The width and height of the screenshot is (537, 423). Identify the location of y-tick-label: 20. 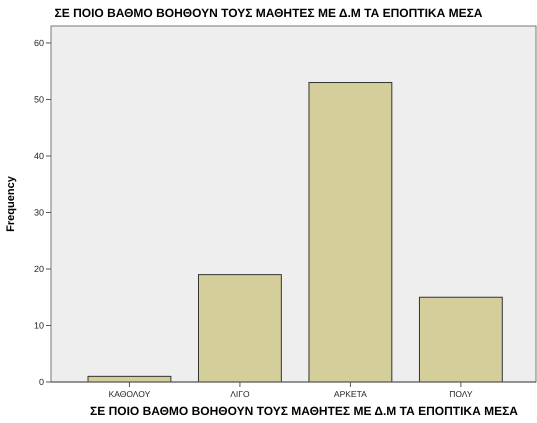
(39, 269).